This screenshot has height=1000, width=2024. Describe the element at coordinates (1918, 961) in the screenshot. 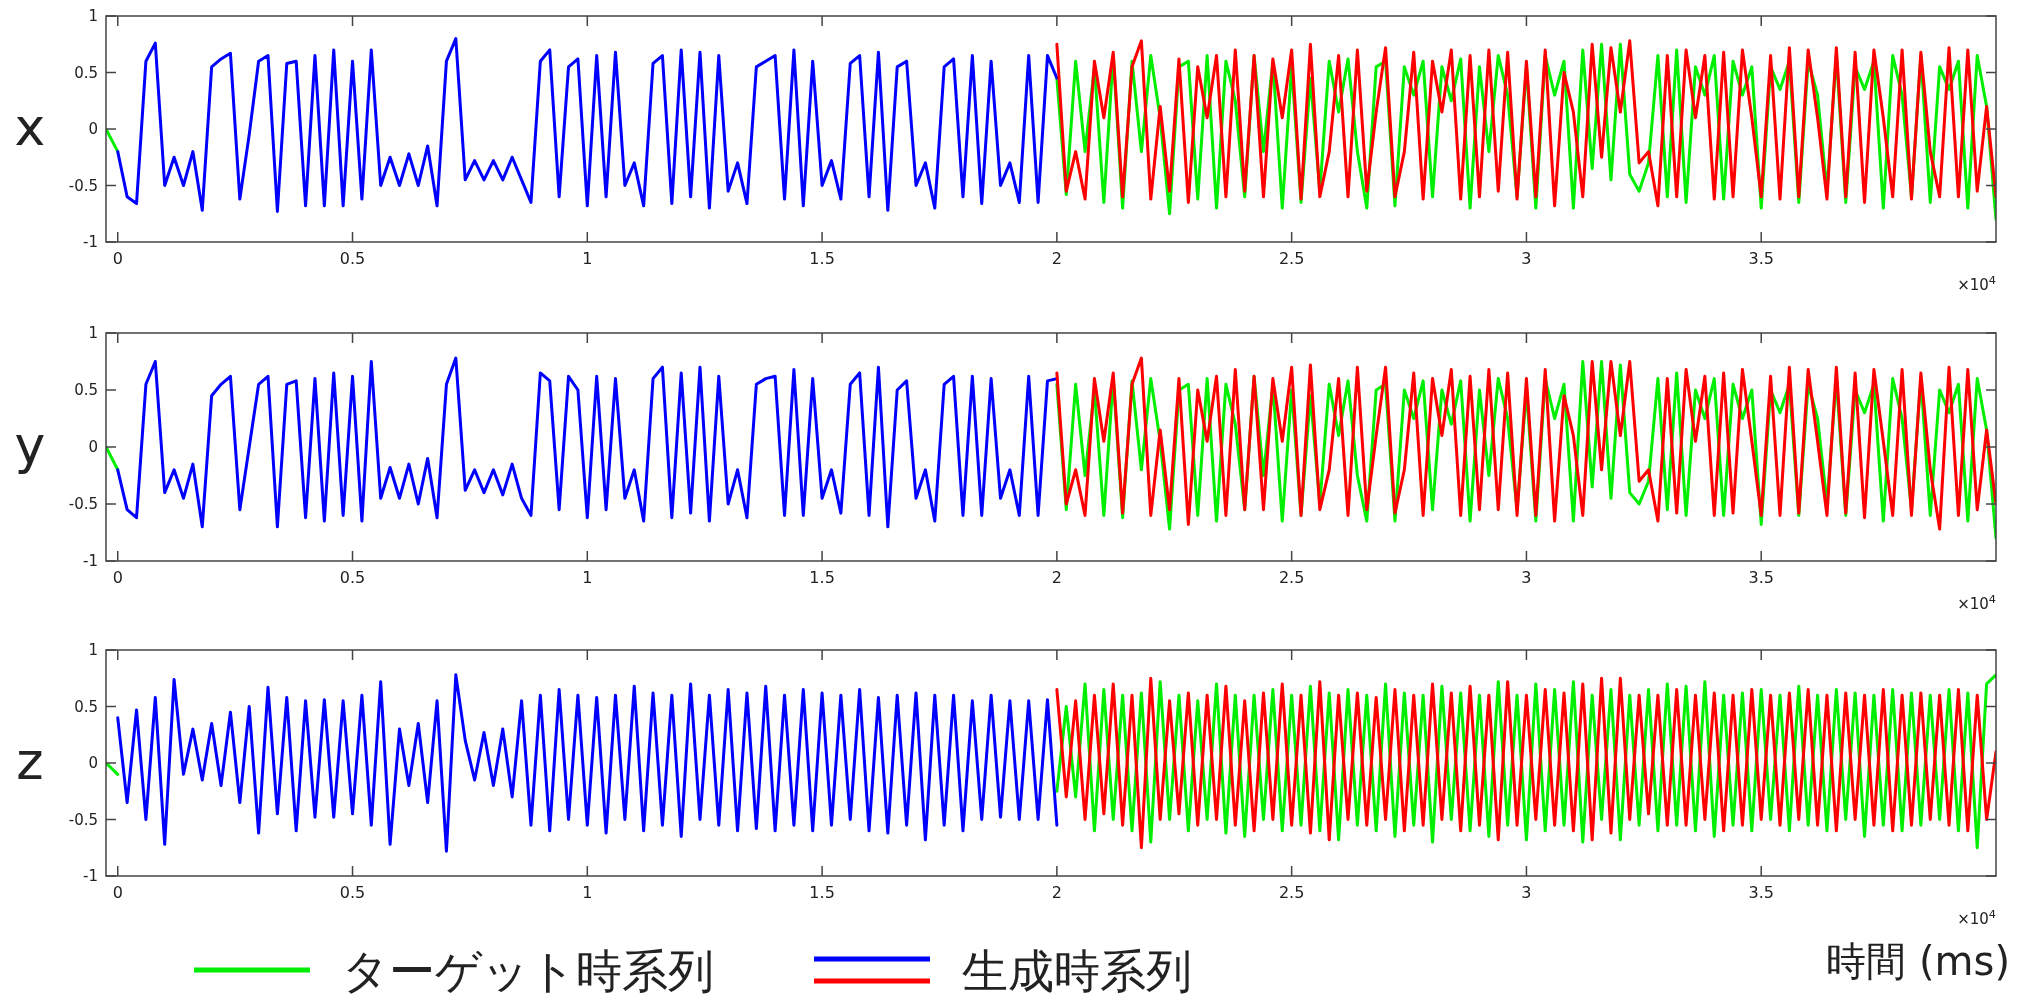

I see `x-axis-title: 時間 (ms)` at that location.